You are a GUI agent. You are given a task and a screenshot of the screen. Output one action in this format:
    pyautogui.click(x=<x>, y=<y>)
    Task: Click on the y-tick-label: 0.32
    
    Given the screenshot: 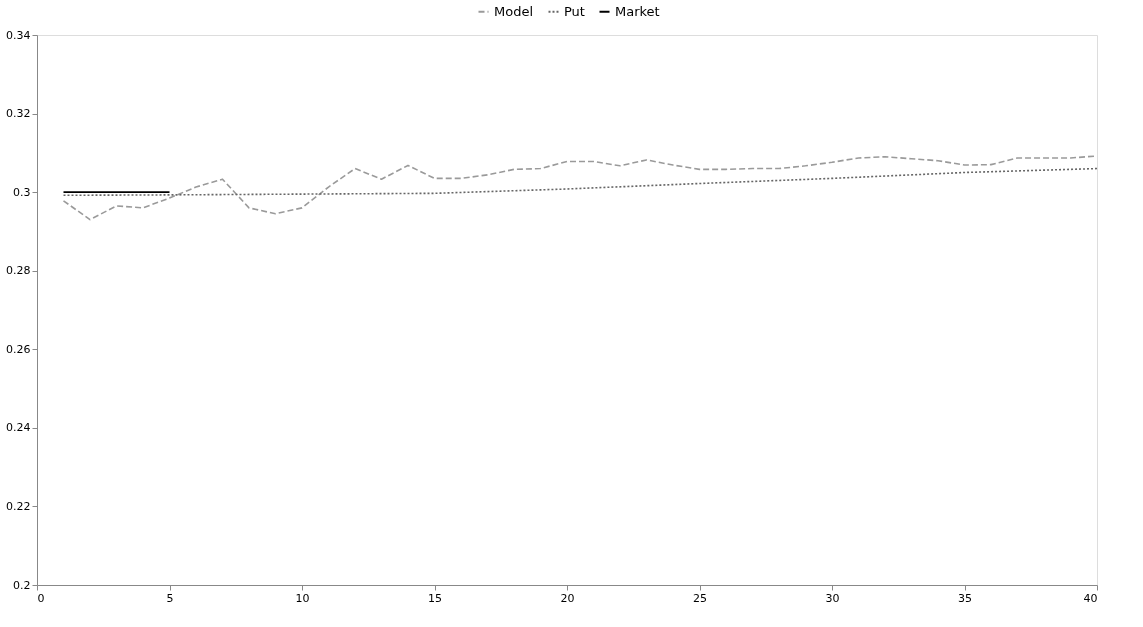 What is the action you would take?
    pyautogui.click(x=18, y=114)
    